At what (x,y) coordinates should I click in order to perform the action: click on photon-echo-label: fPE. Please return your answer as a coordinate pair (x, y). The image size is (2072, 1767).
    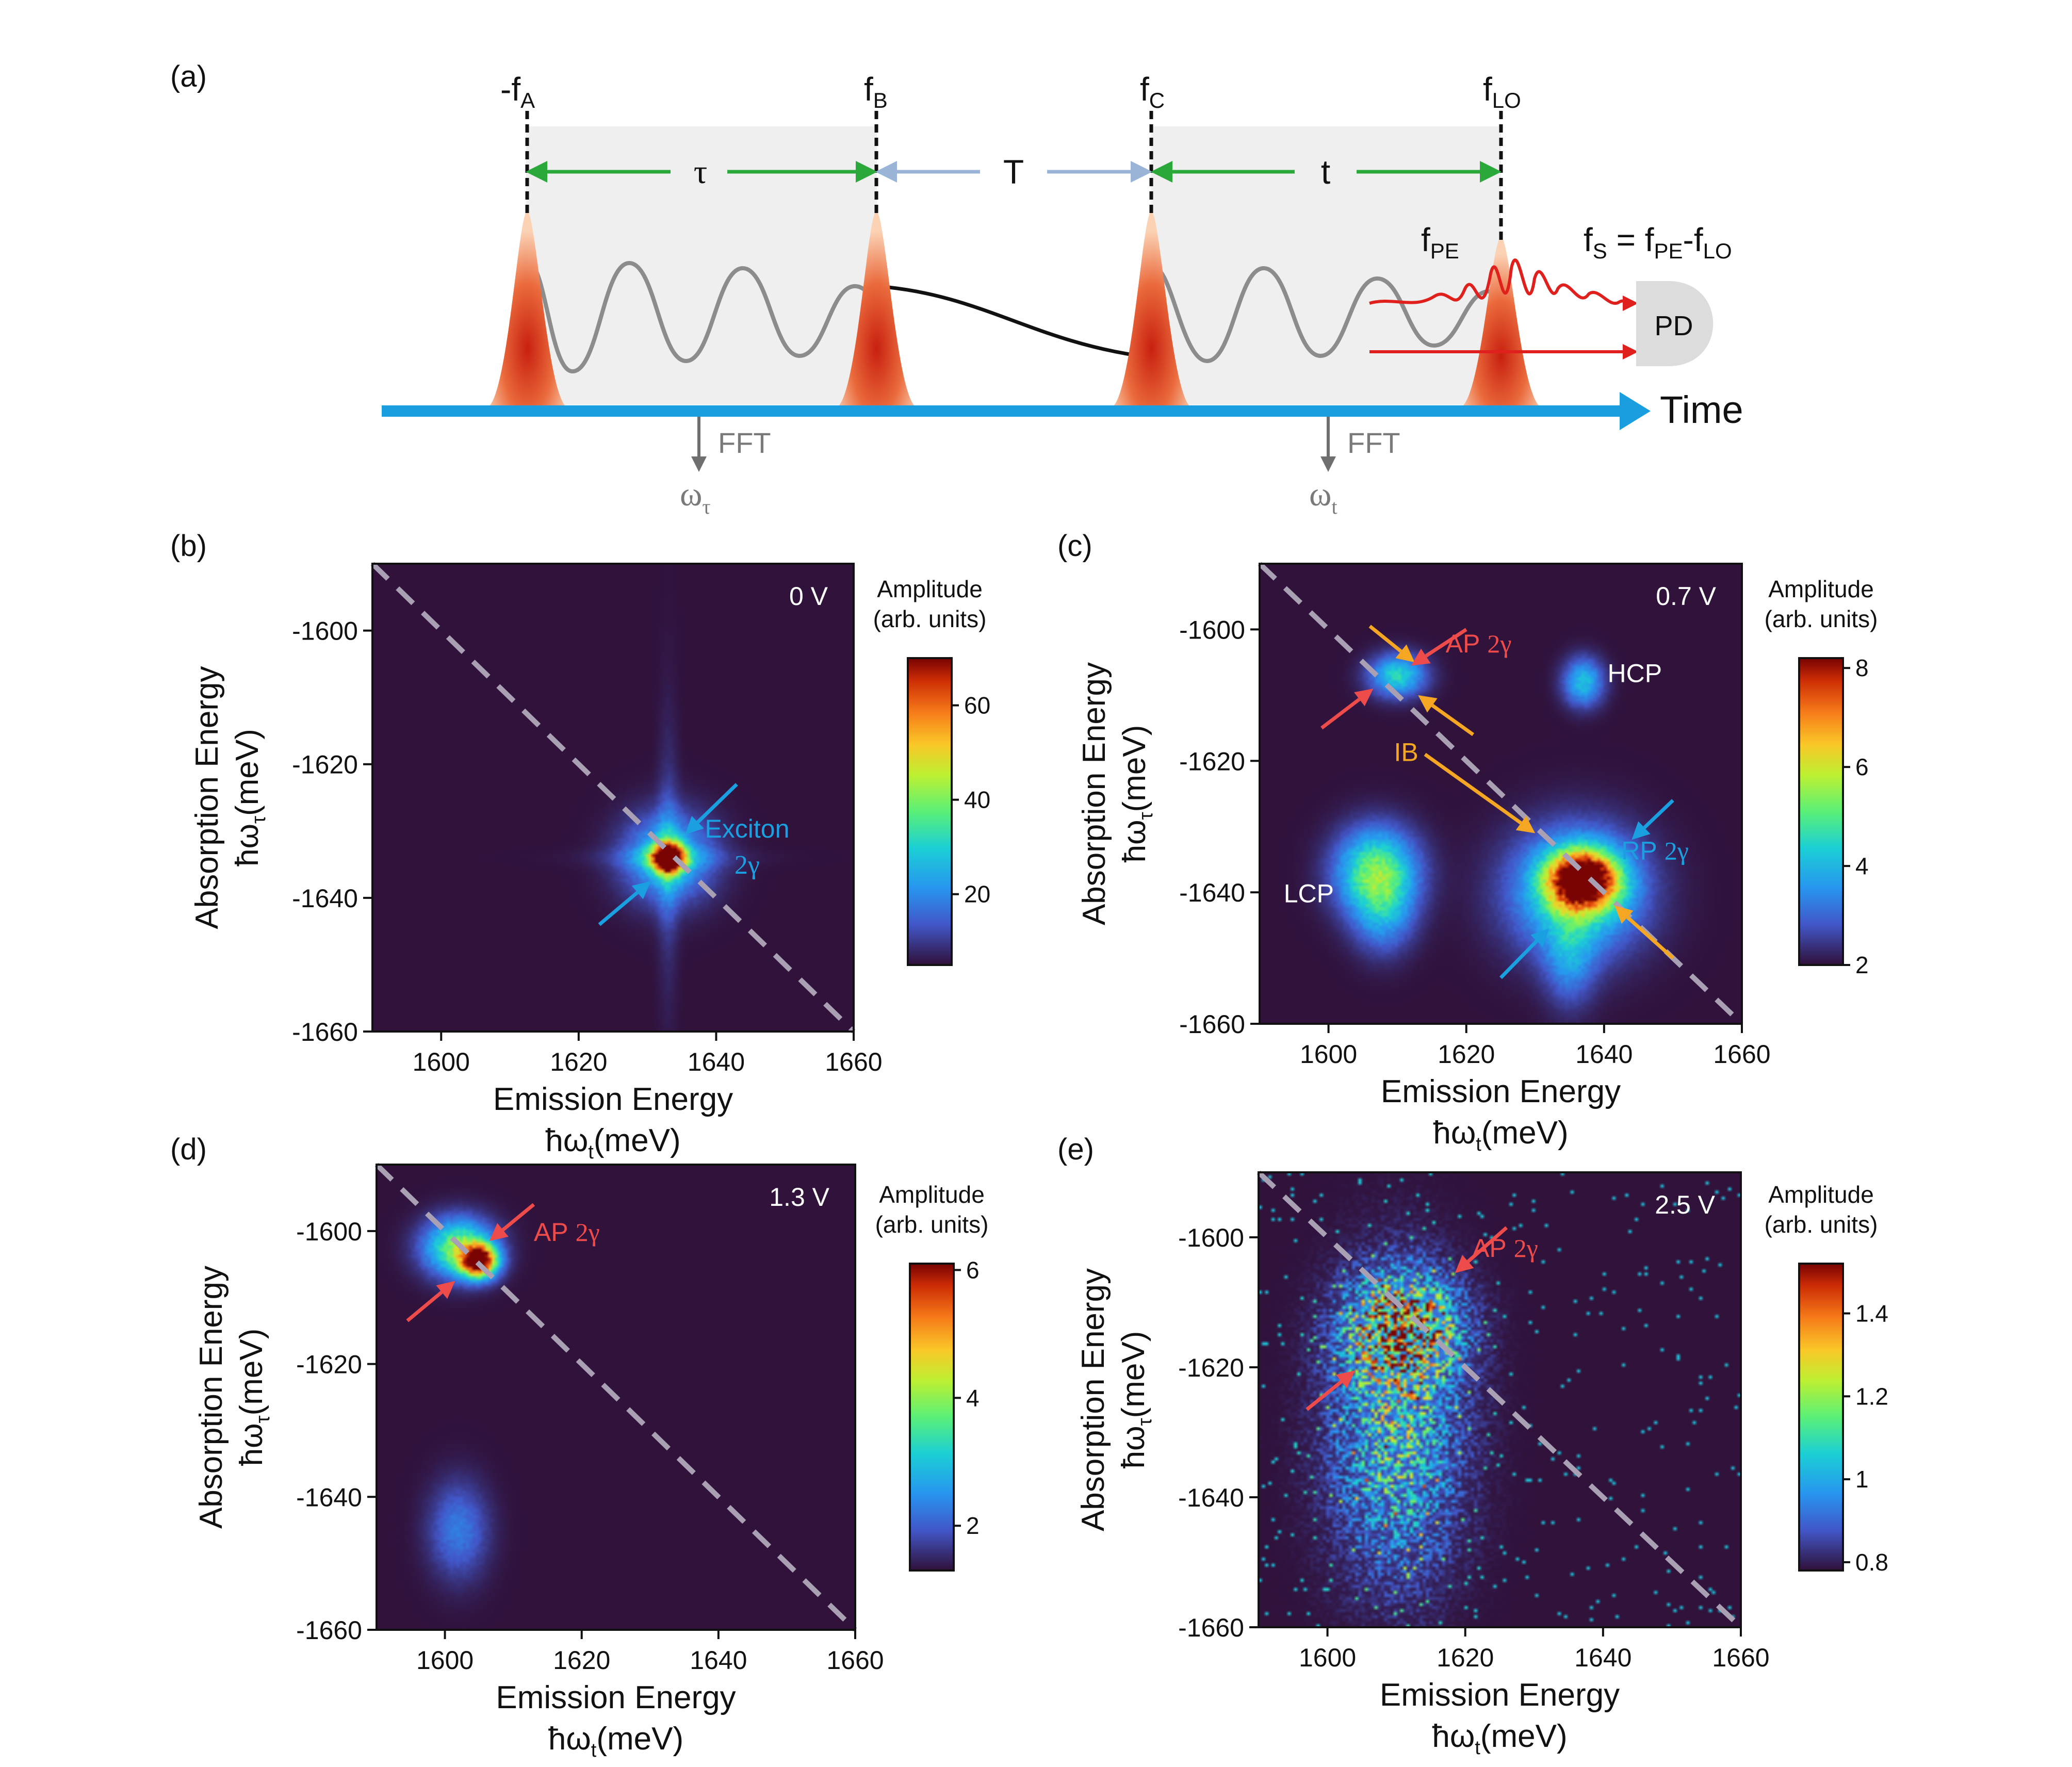
    Looking at the image, I should click on (1440, 242).